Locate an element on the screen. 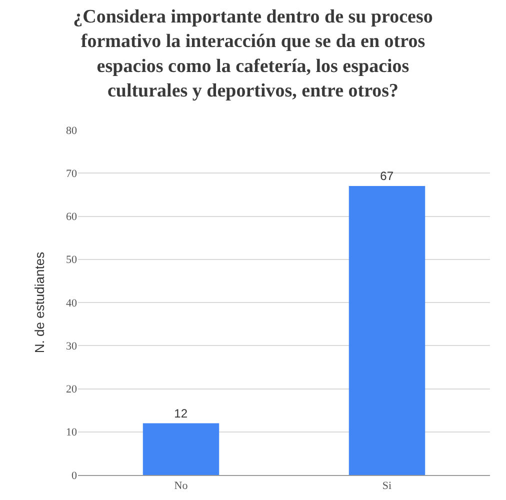 Image resolution: width=506 pixels, height=500 pixels. x-tick-label: Si is located at coordinates (387, 486).